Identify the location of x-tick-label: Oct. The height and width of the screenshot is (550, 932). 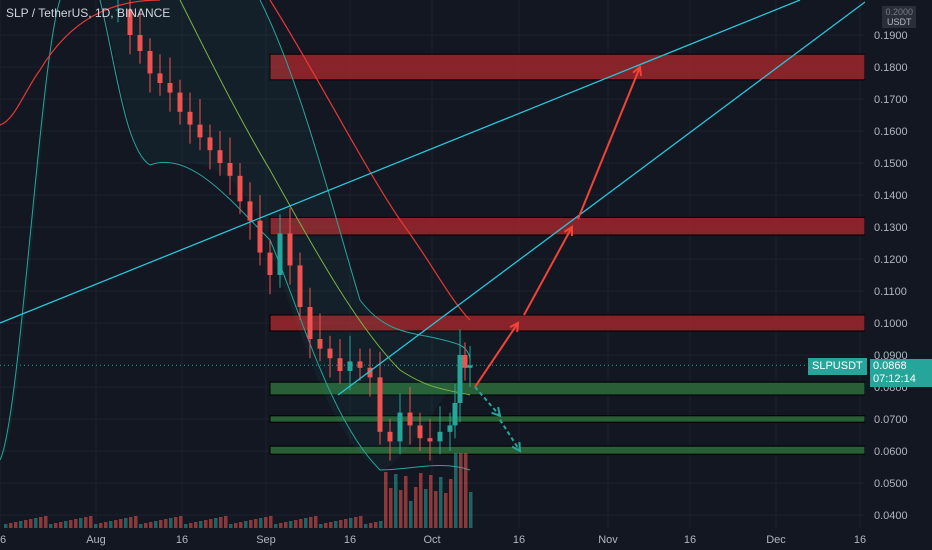
(431, 540).